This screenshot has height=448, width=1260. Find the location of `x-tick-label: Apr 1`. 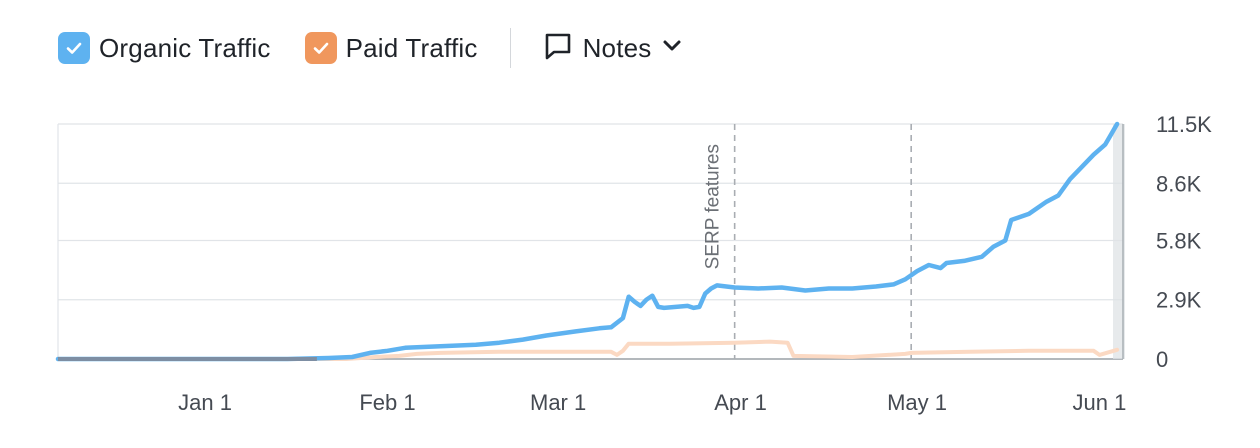

x-tick-label: Apr 1 is located at coordinates (740, 402).